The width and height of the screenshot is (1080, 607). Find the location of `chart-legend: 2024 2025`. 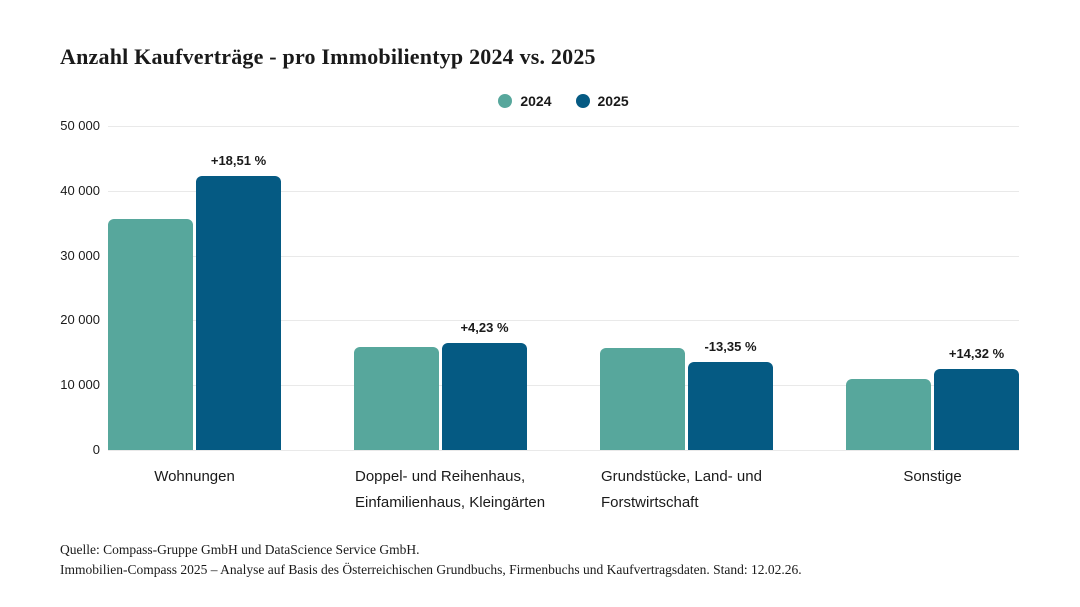

chart-legend: 2024 2025 is located at coordinates (563, 101).